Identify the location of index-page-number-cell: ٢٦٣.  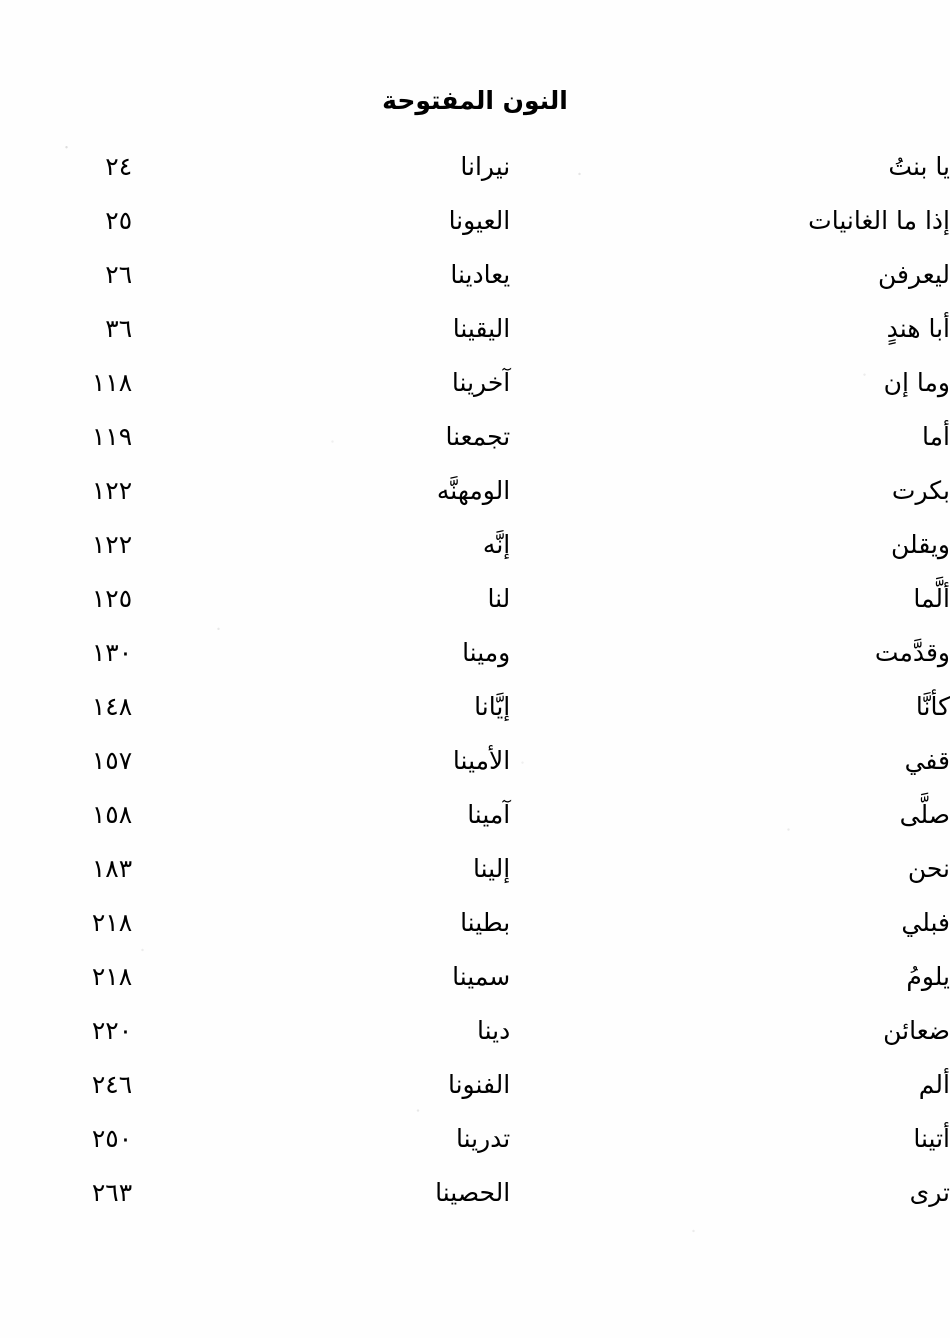
(97, 1193).